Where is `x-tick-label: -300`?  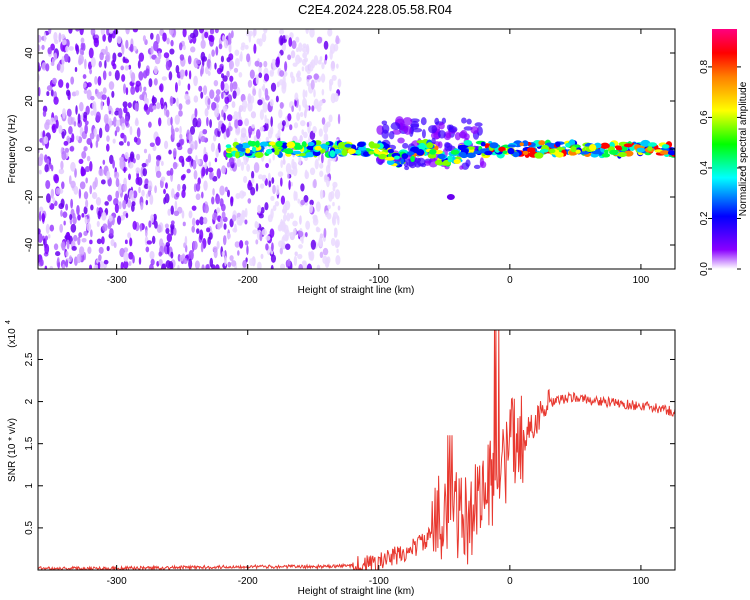 x-tick-label: -300 is located at coordinates (117, 581).